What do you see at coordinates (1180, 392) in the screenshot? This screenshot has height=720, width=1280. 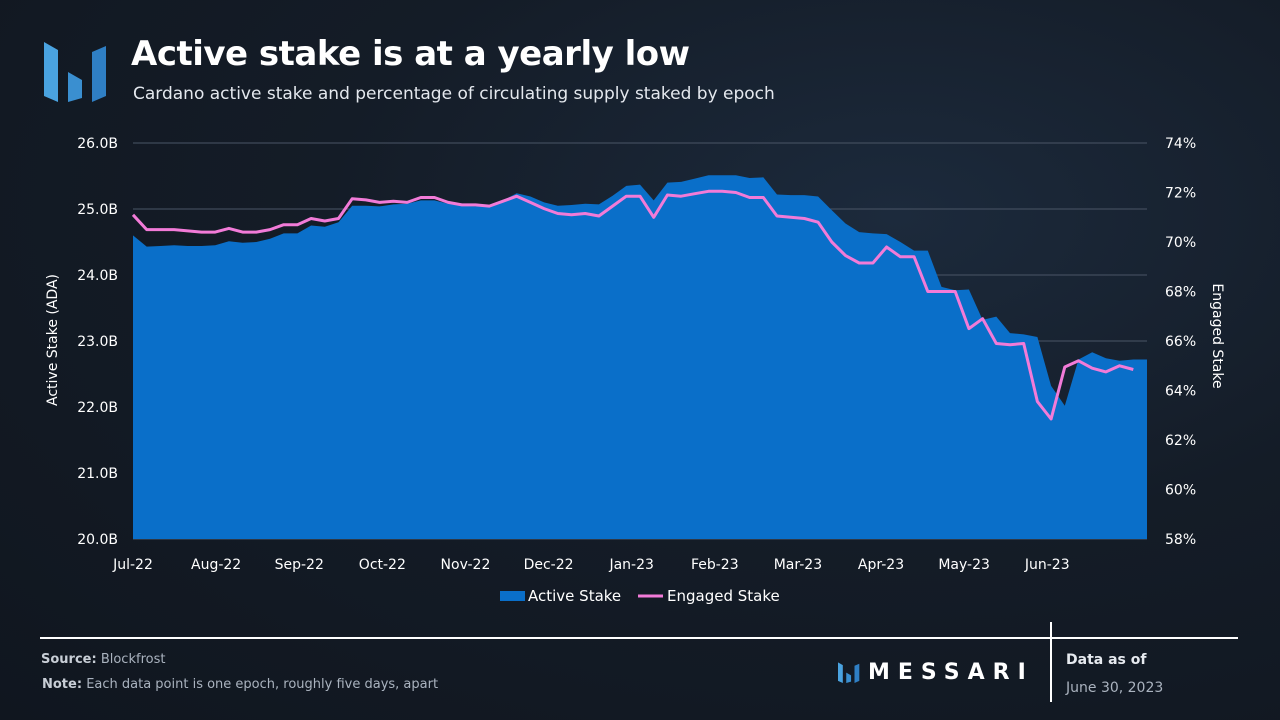 I see `y2-tick-label: 64%` at bounding box center [1180, 392].